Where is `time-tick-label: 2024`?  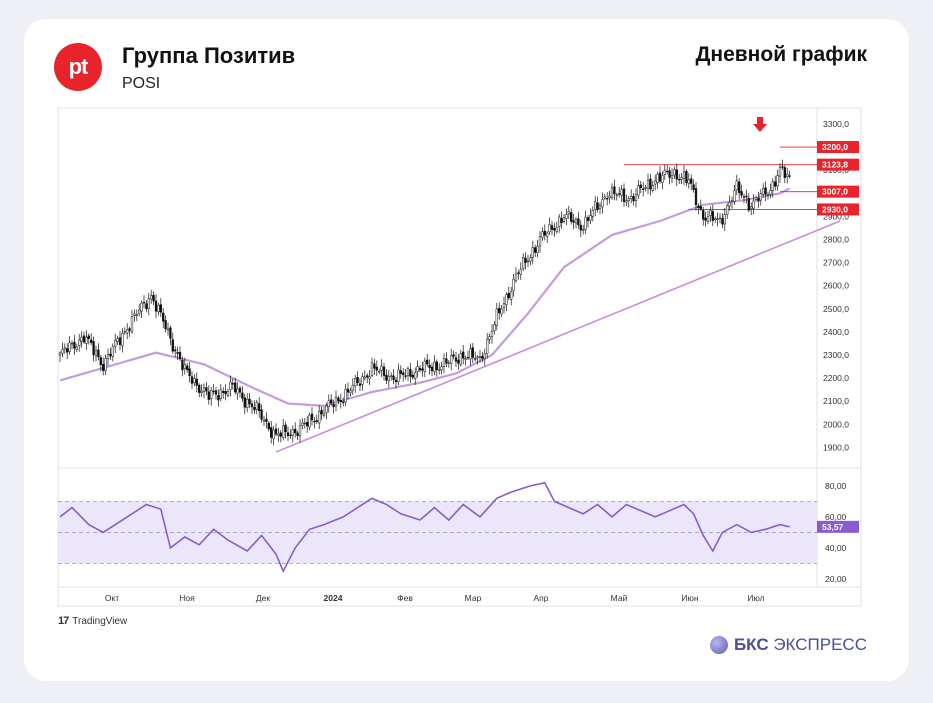
time-tick-label: 2024 is located at coordinates (333, 598).